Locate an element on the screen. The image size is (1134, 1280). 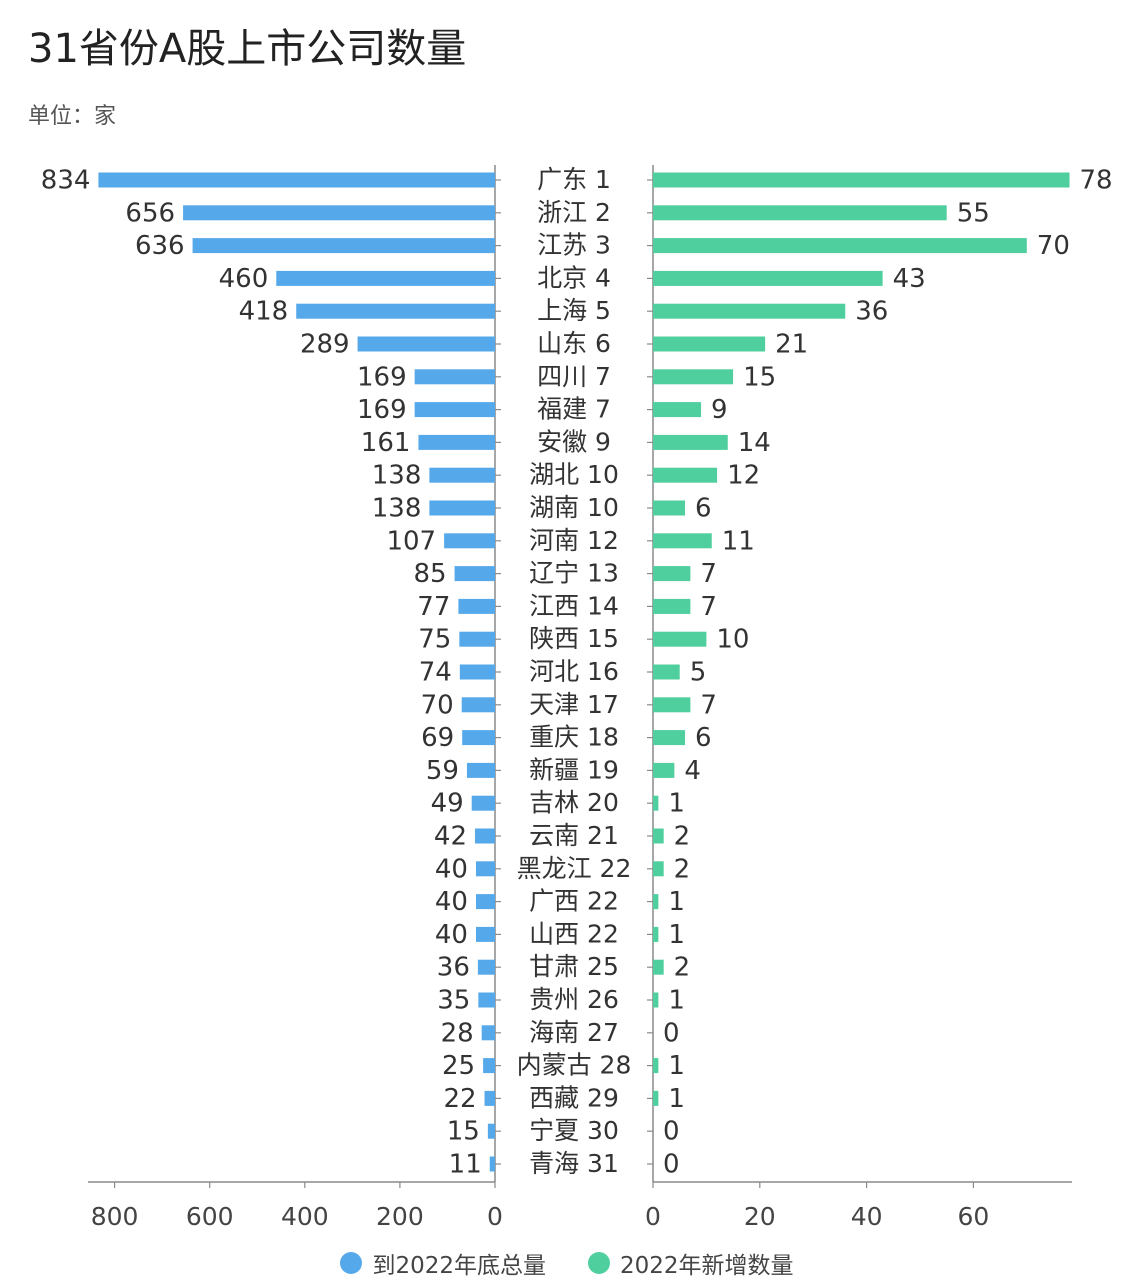
total-data-label: 69 is located at coordinates (437, 738).